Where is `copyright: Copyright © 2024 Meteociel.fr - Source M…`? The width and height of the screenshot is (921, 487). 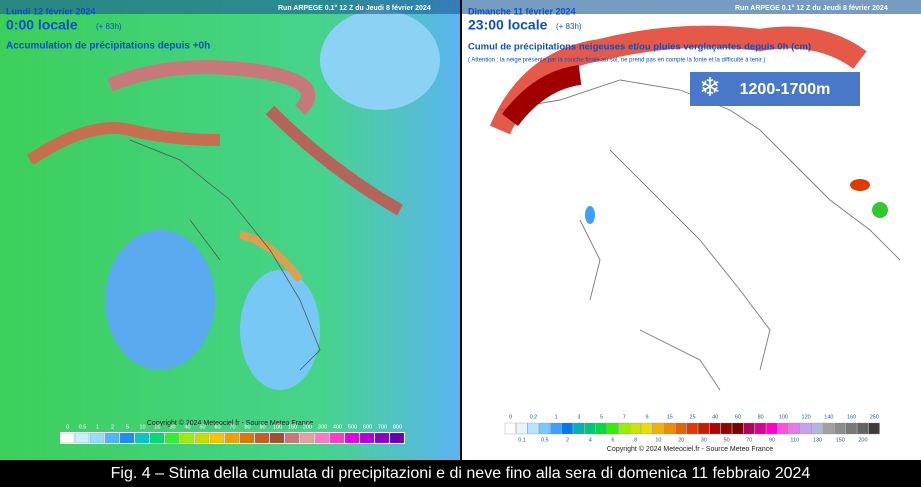
copyright: Copyright © 2024 Meteociel.fr - Source M… is located at coordinates (690, 449).